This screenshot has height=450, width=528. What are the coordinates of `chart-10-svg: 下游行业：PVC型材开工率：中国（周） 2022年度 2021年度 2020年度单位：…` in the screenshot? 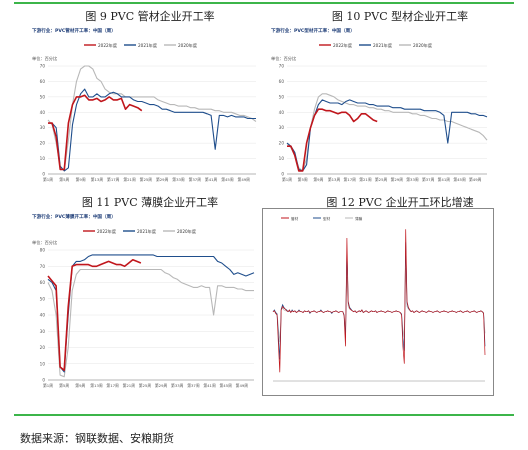 It's located at (379, 104).